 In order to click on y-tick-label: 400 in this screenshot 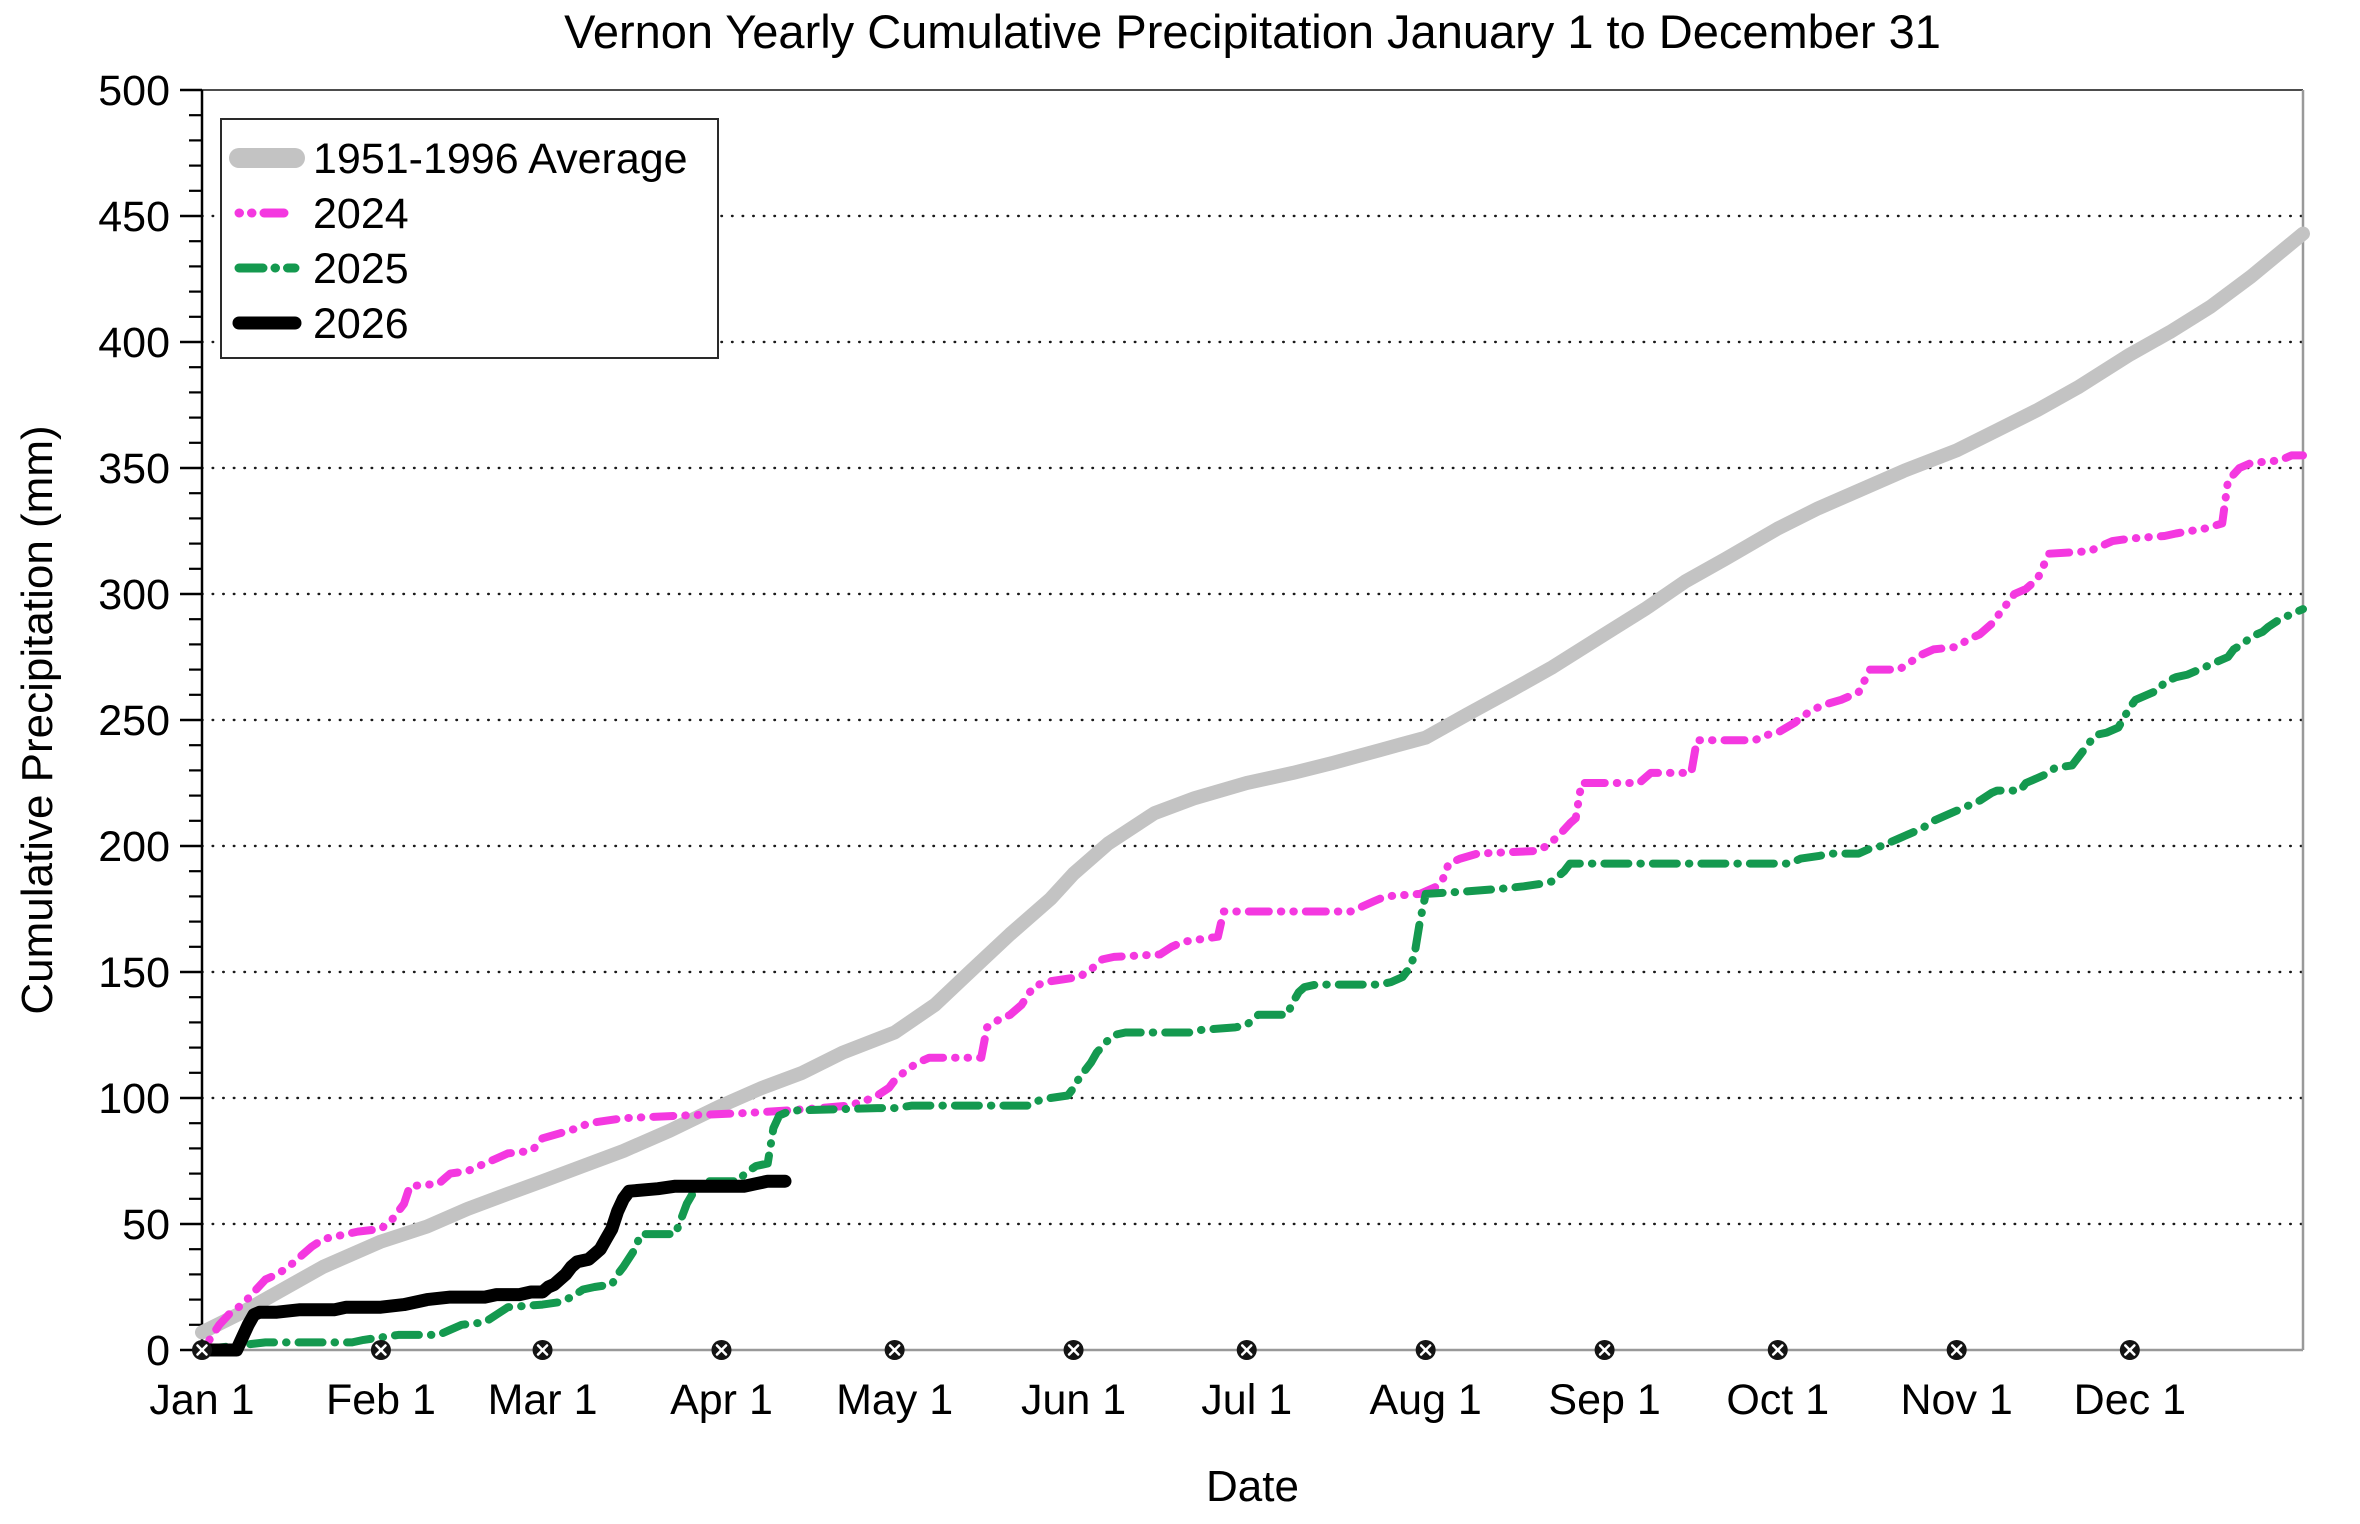, I will do `click(134, 343)`.